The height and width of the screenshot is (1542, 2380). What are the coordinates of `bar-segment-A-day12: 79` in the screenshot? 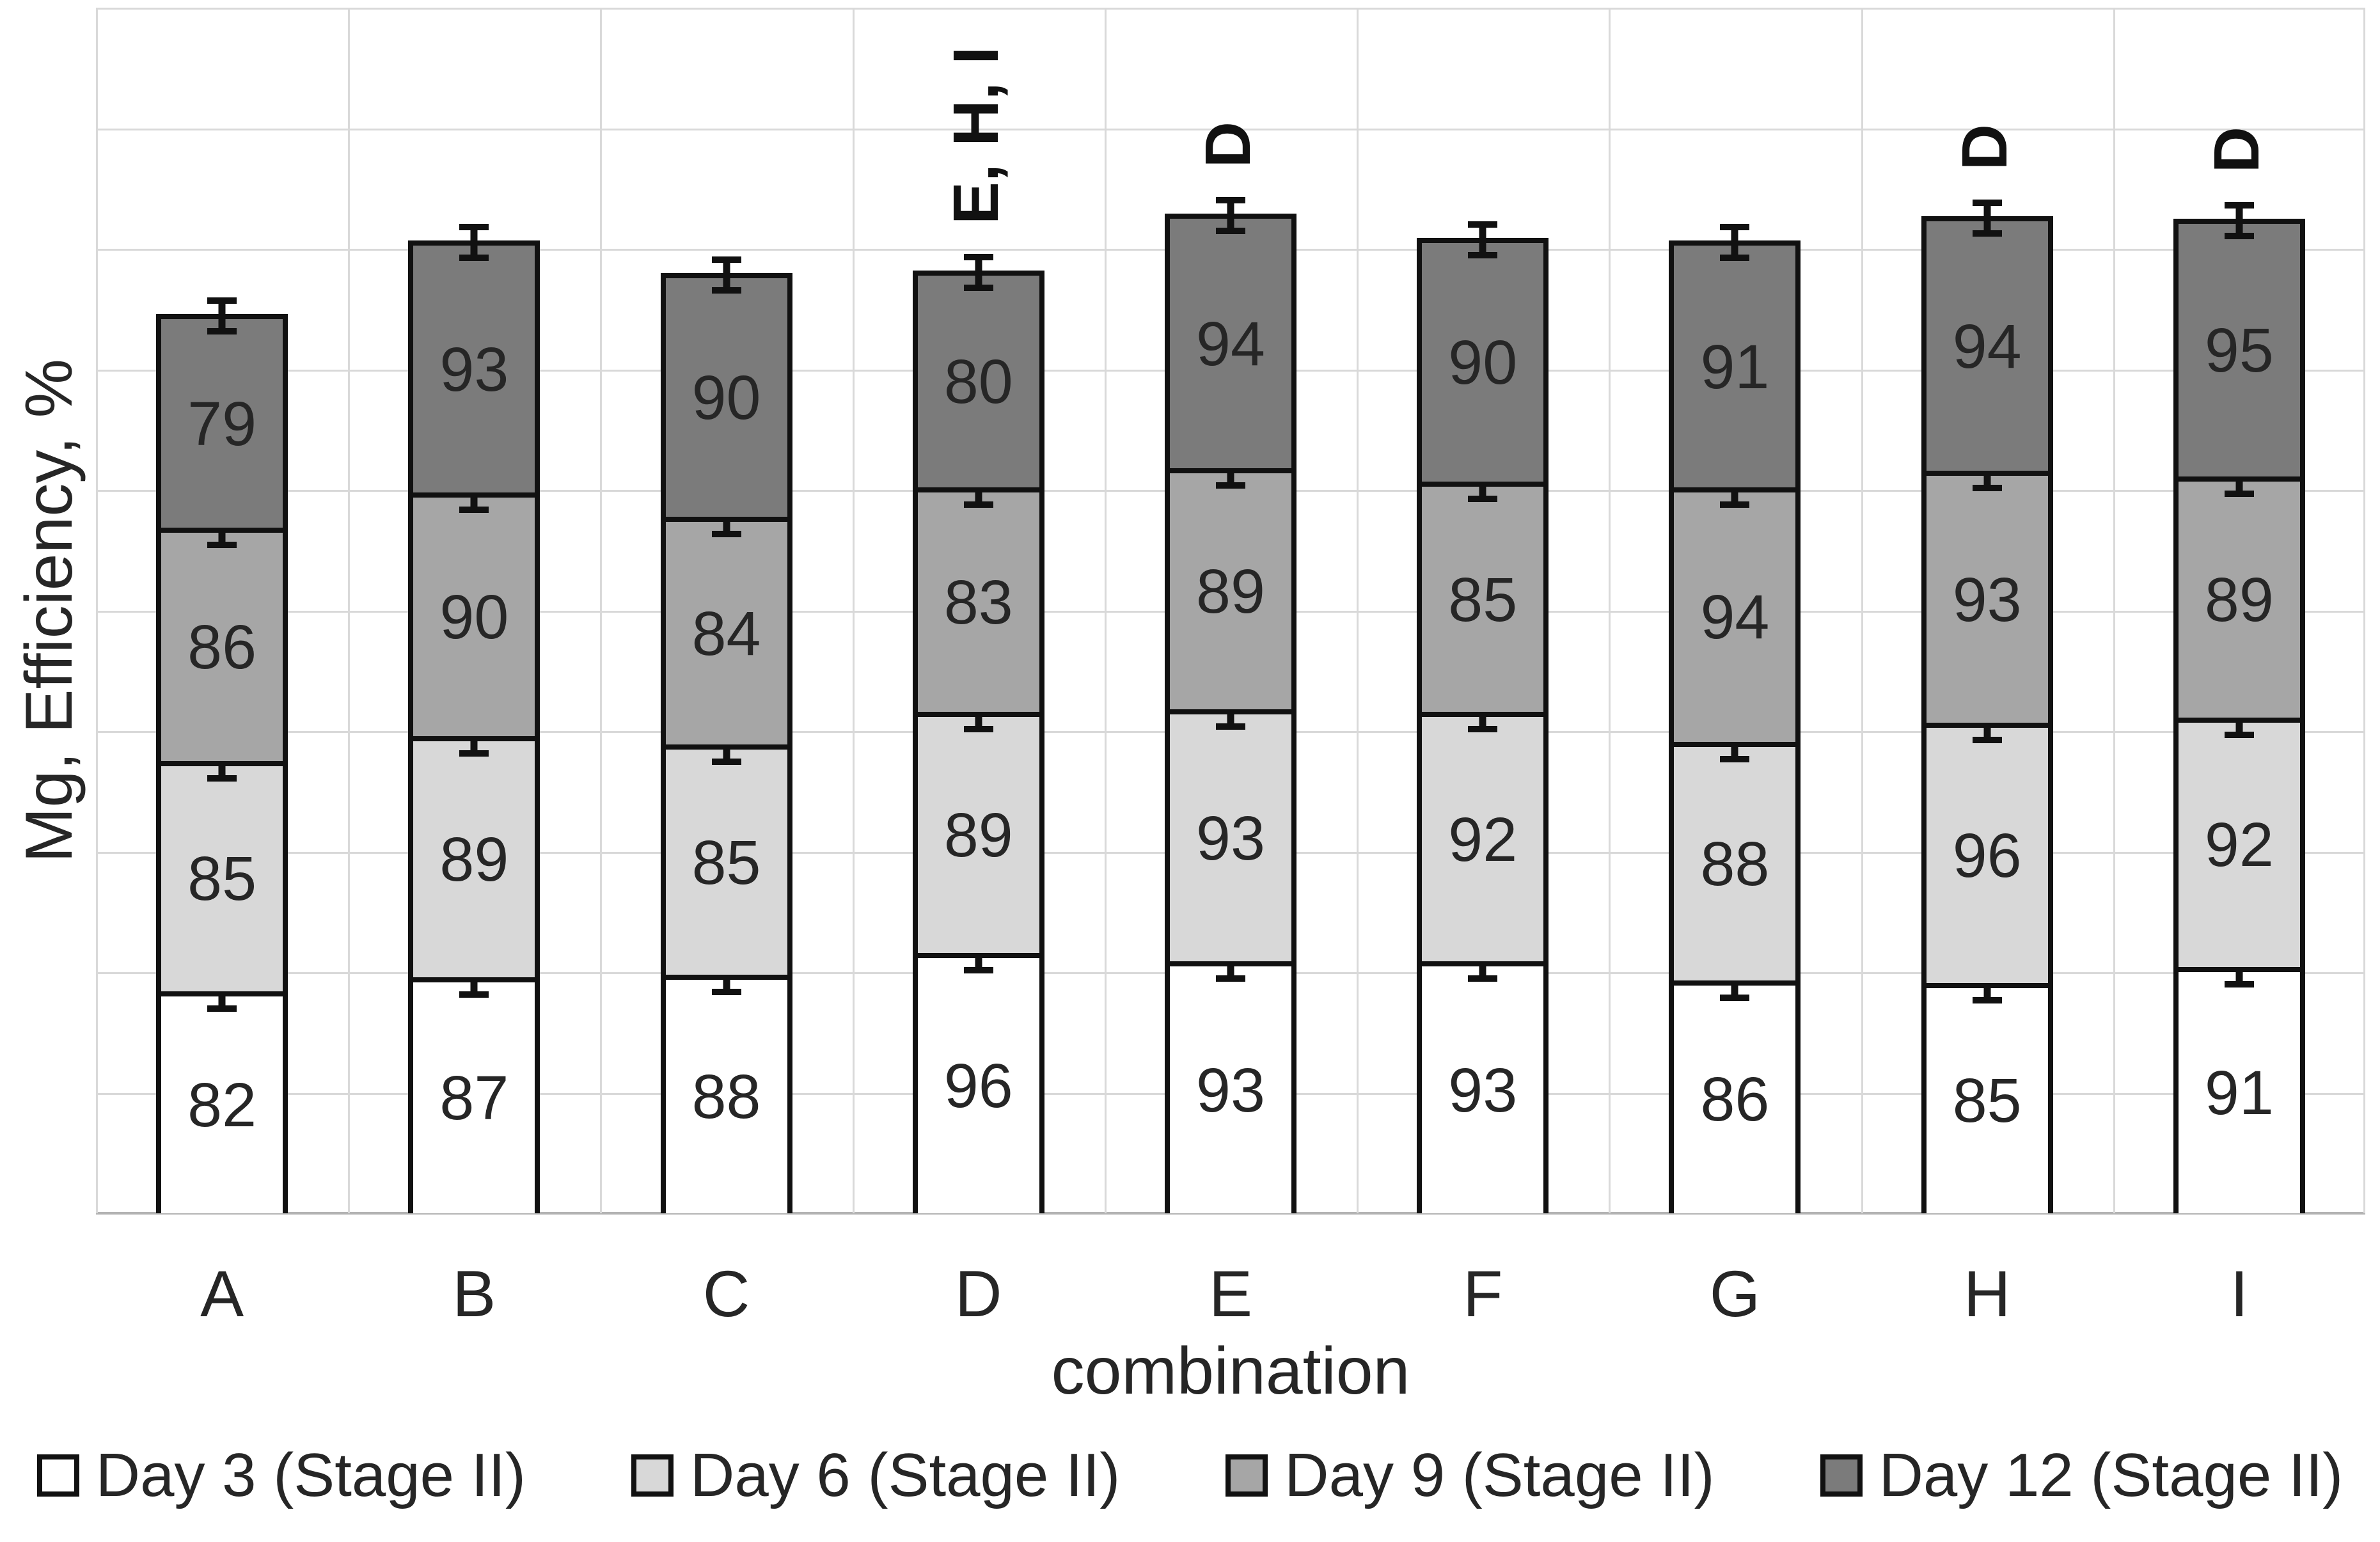 It's located at (222, 412).